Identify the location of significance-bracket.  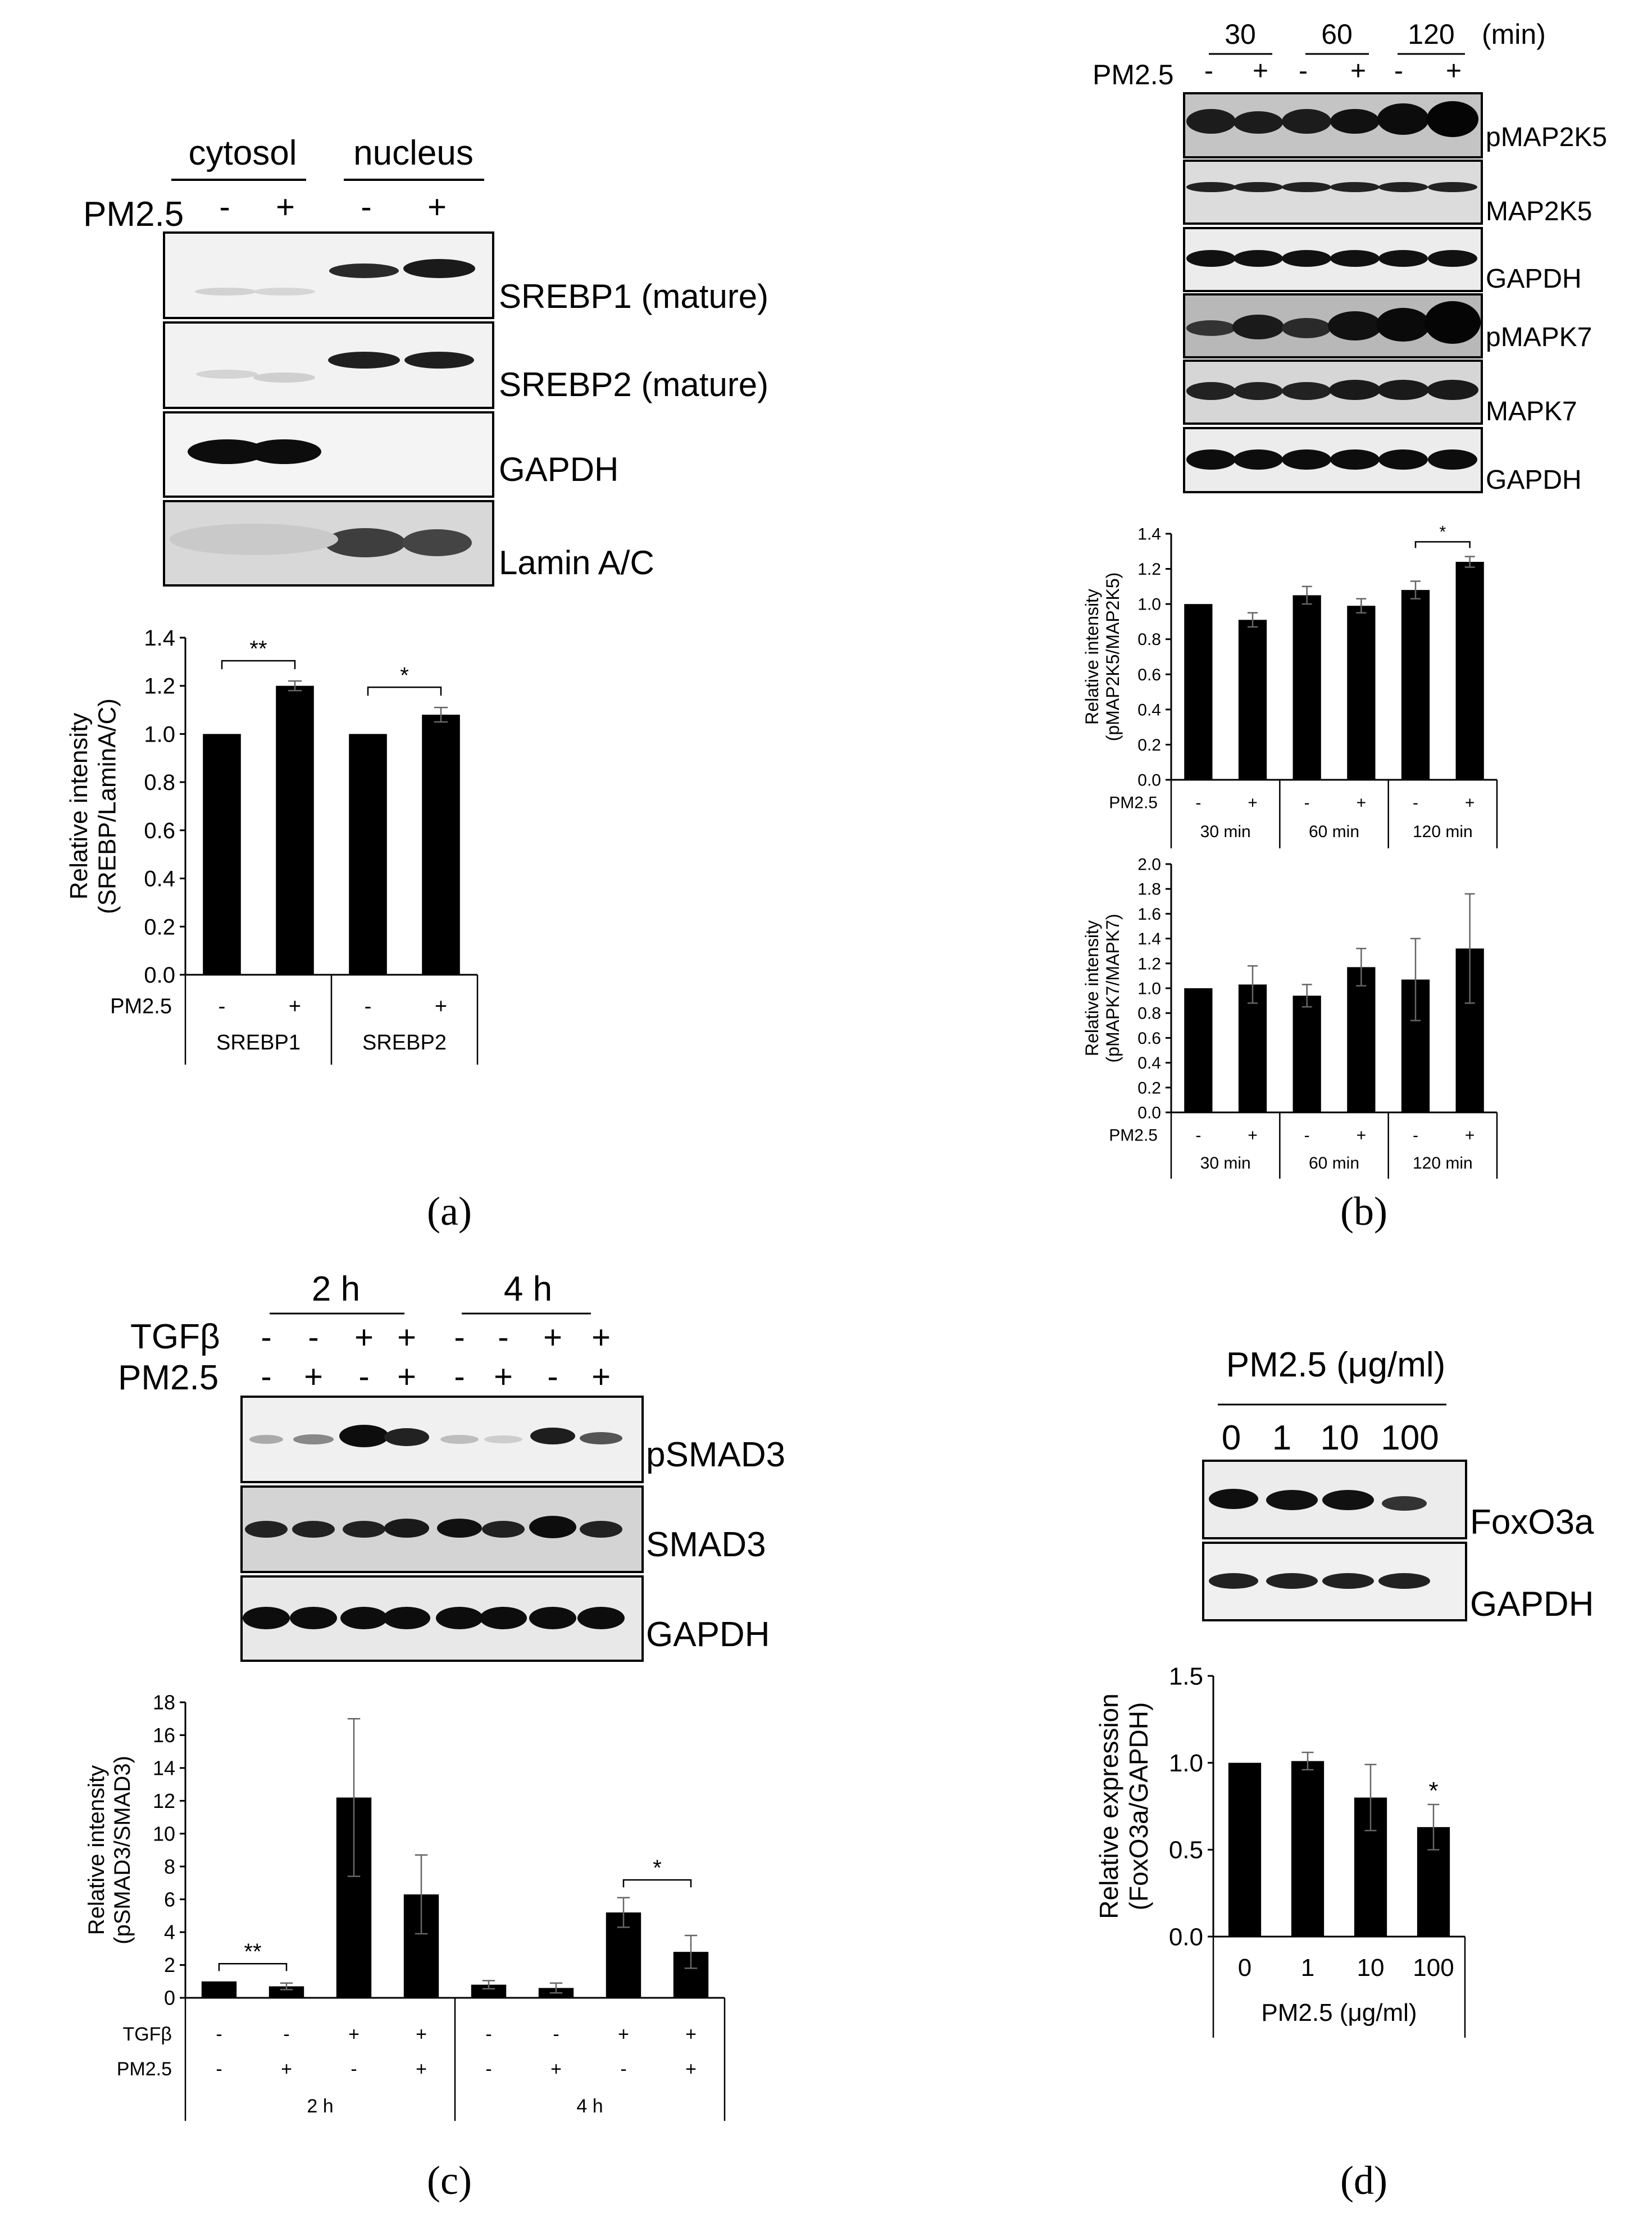
(657, 1883).